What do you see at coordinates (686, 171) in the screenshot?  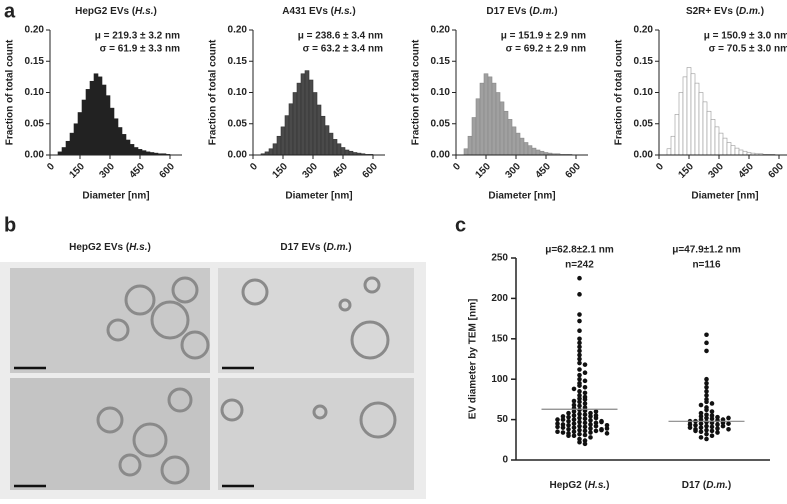 I see `x-tick-label: 150` at bounding box center [686, 171].